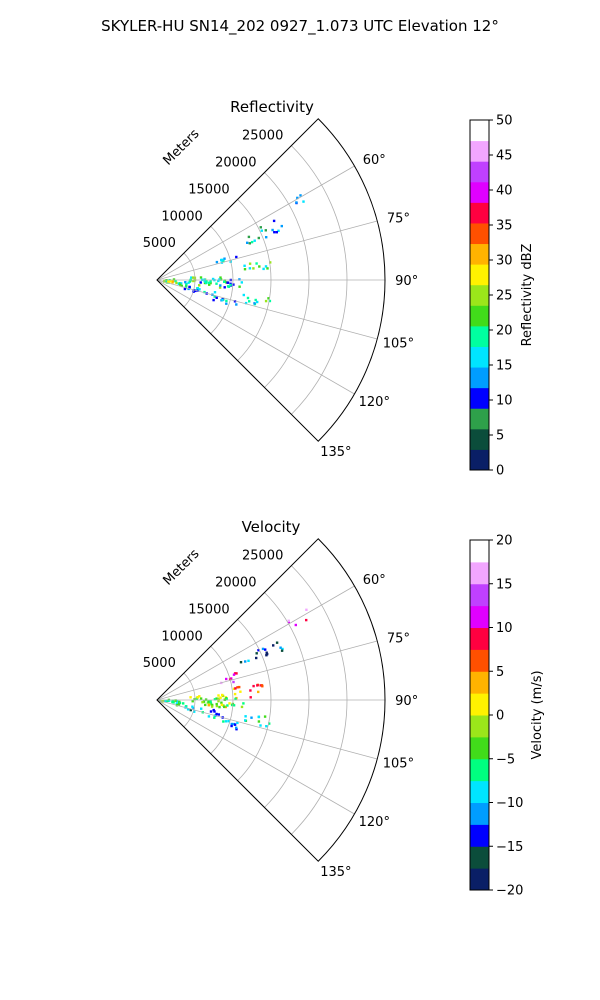 The height and width of the screenshot is (1000, 600). I want to click on reflectivity-colorbar: 0 5 10 15 20 25 30 35 40 45 50, so click(491, 296).